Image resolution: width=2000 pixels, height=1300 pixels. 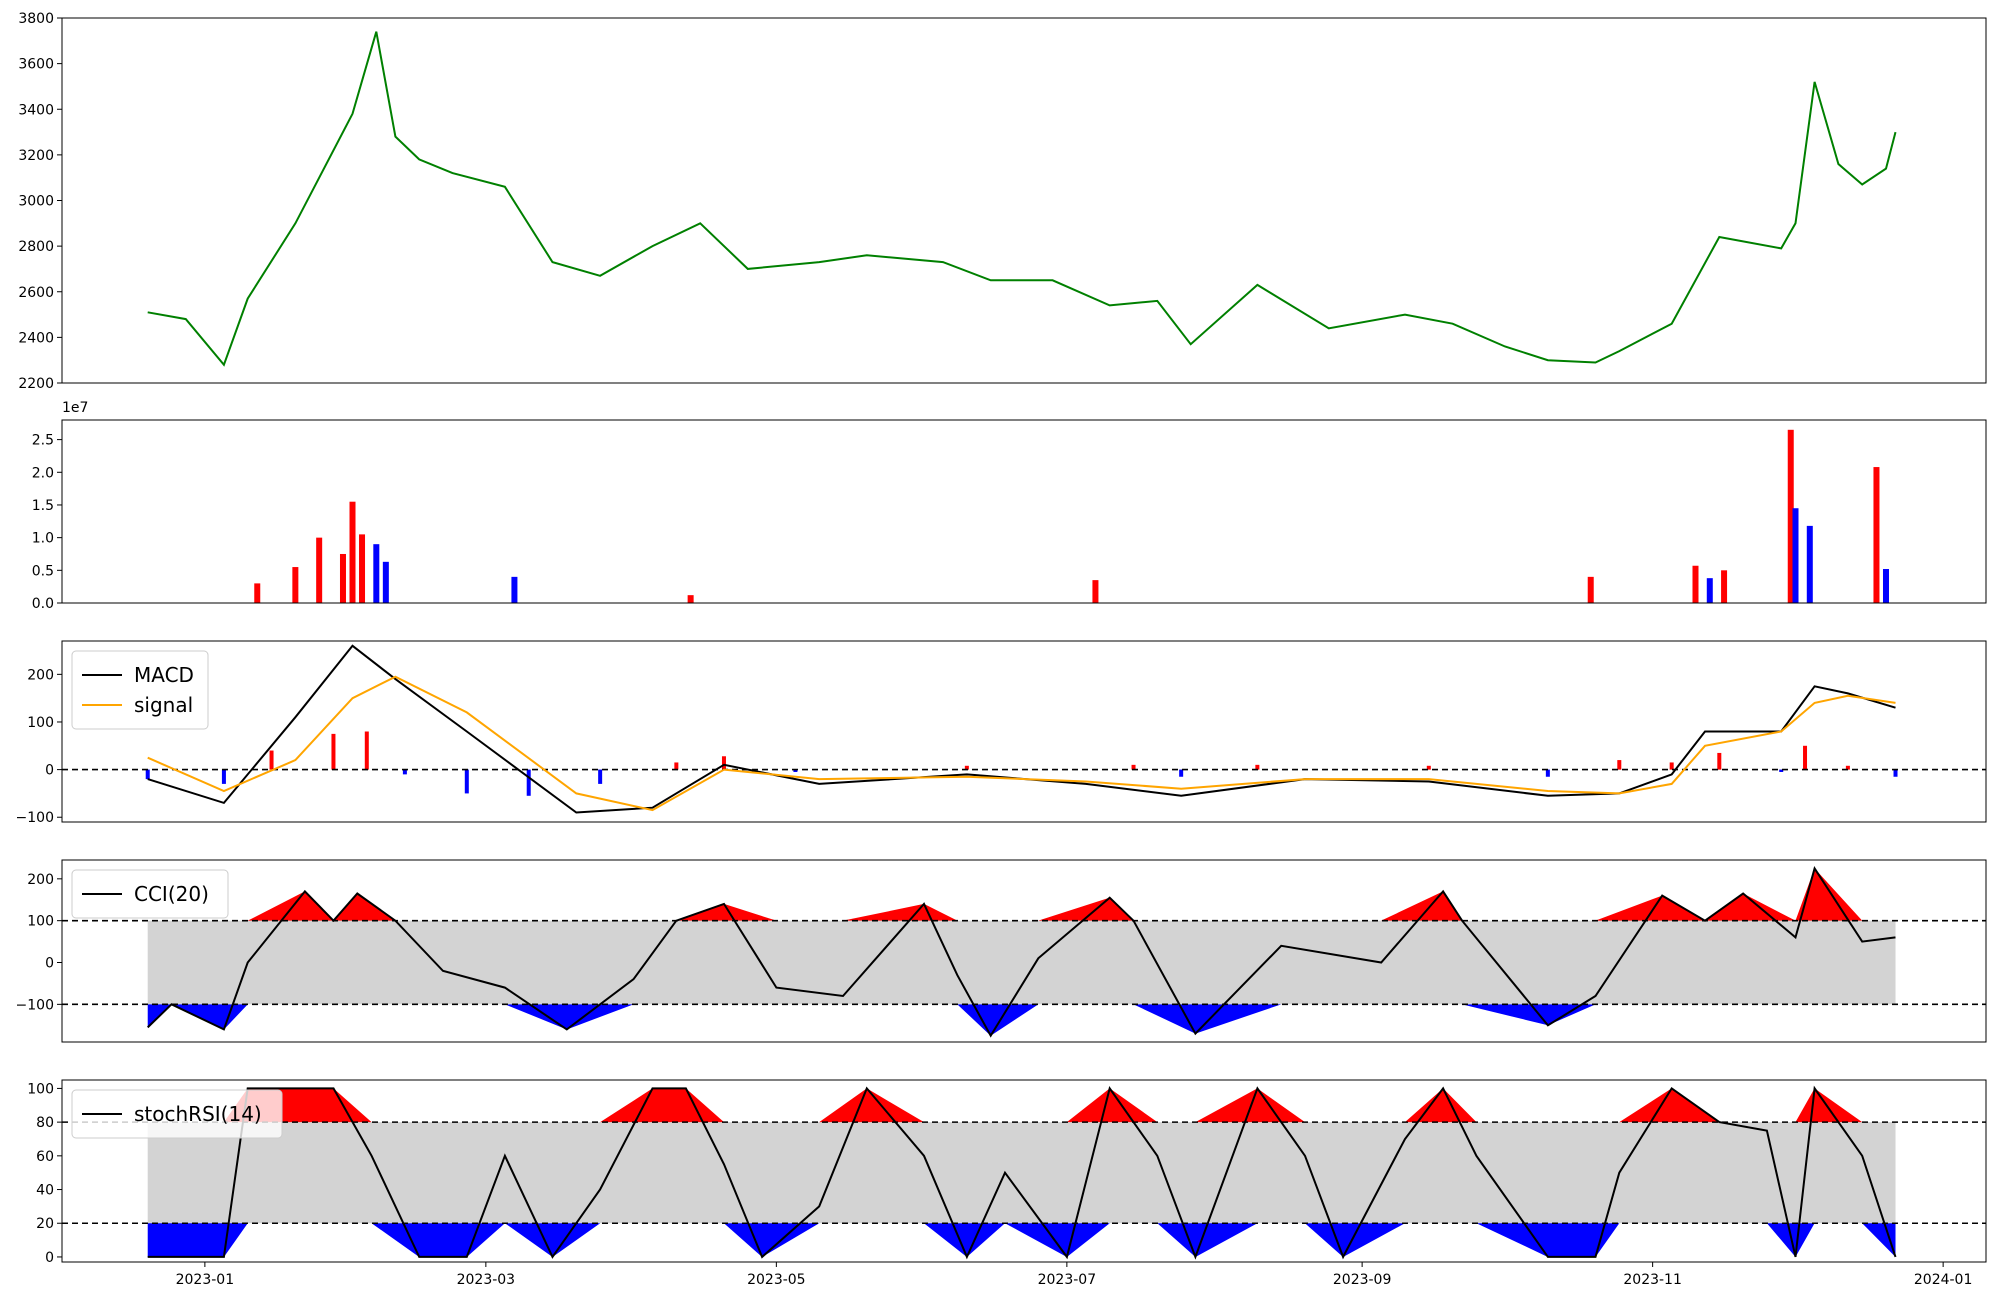 I want to click on volume-ytick-label: 2.5, so click(x=43, y=441).